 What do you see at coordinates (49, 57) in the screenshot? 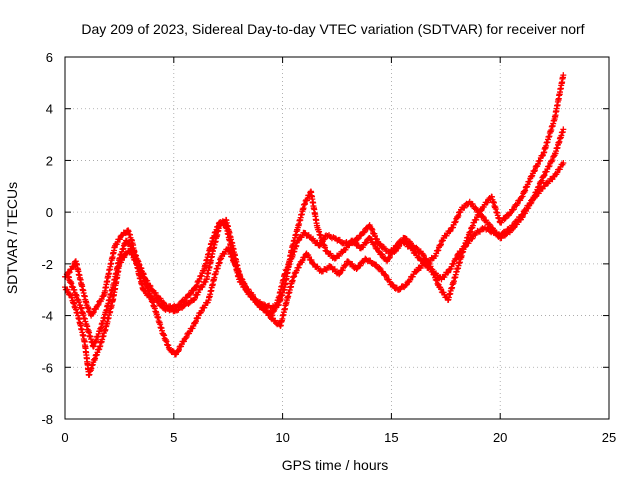
I see `y-tick-label: 6` at bounding box center [49, 57].